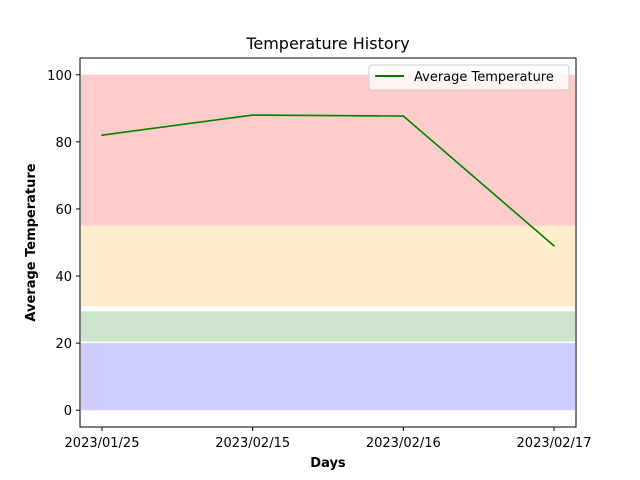 The width and height of the screenshot is (640, 480). I want to click on chart-title: Temperature History, so click(327, 43).